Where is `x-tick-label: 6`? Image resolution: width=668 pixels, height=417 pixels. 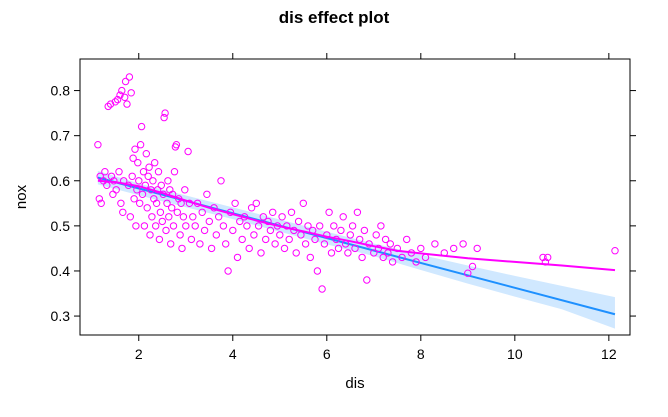 x-tick-label: 6 is located at coordinates (327, 354).